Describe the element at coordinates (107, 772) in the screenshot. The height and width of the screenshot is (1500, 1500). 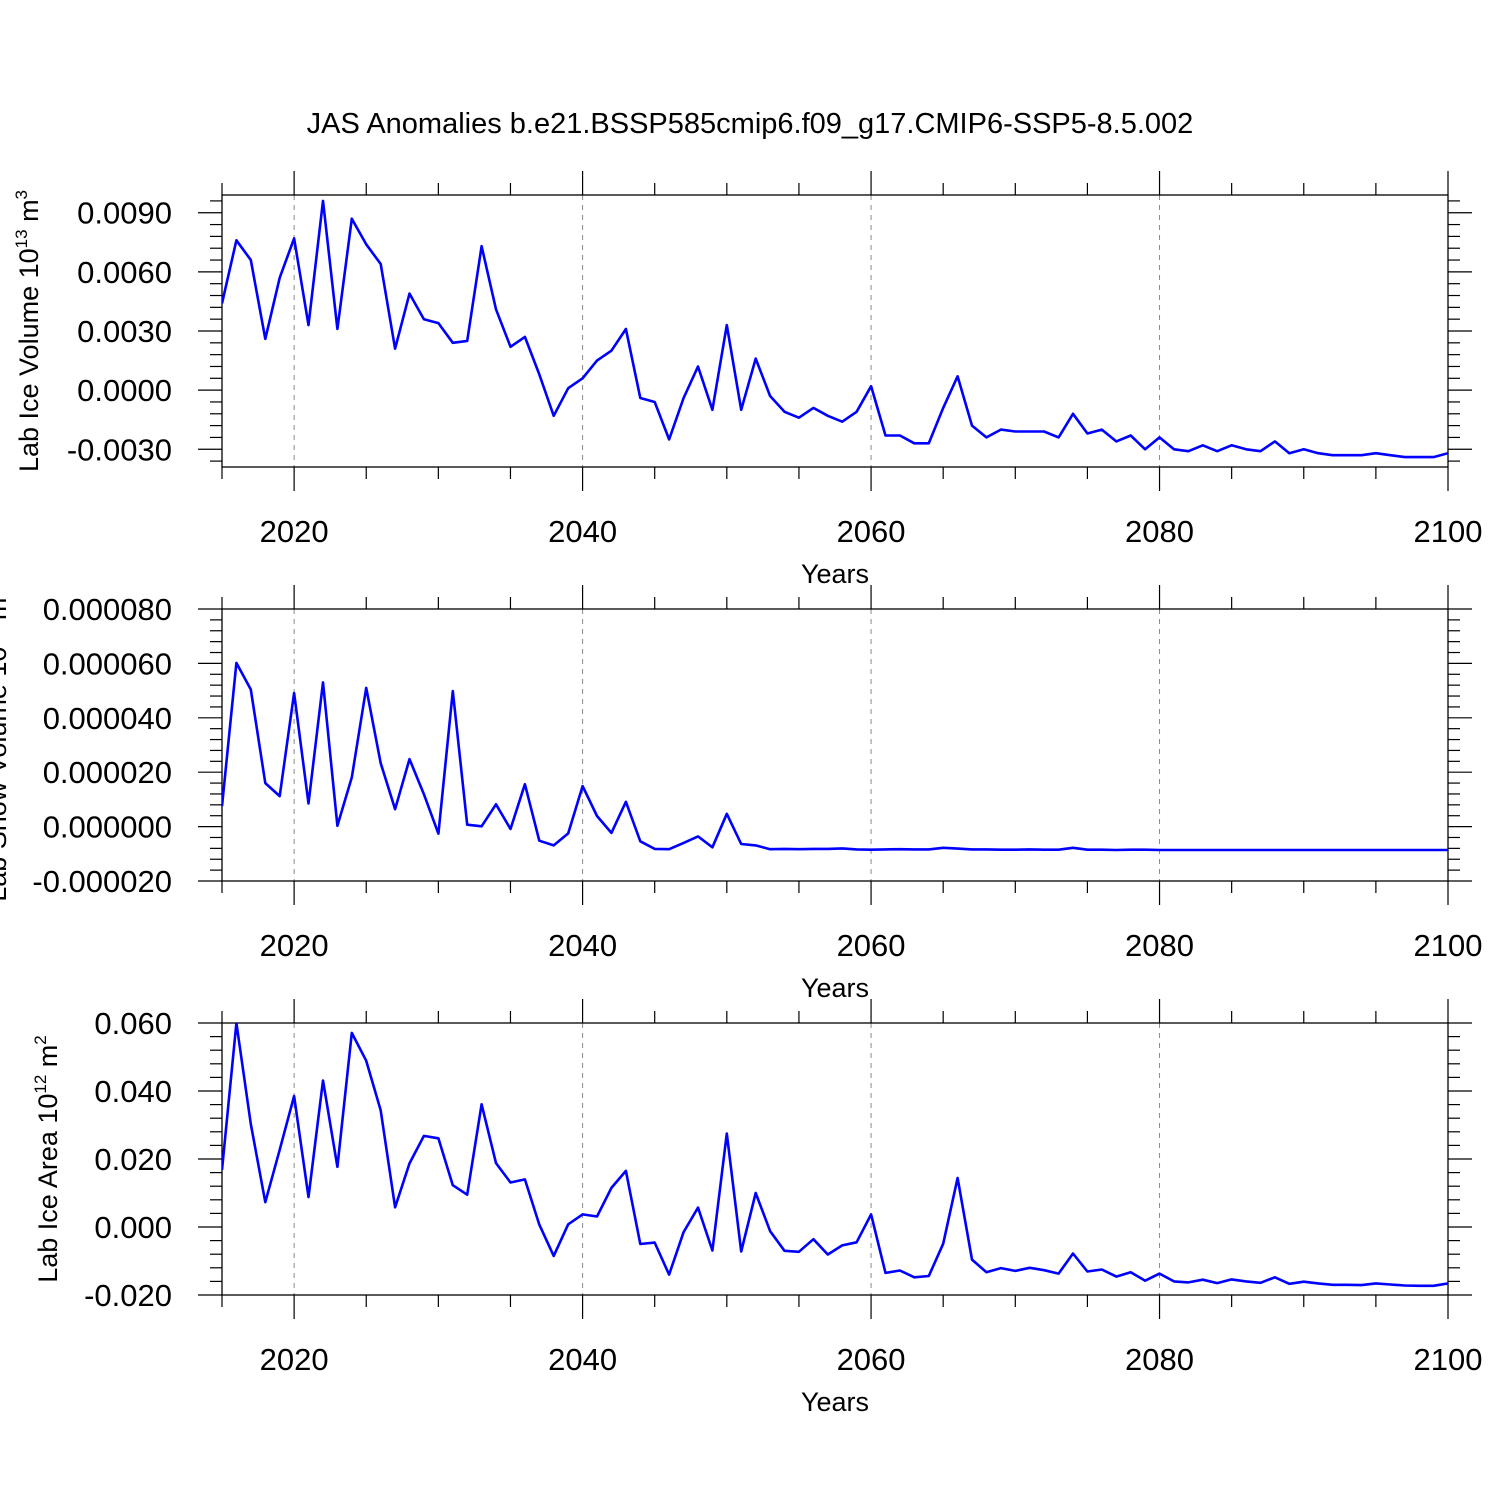
I see `y-tick-label: 0.000020` at that location.